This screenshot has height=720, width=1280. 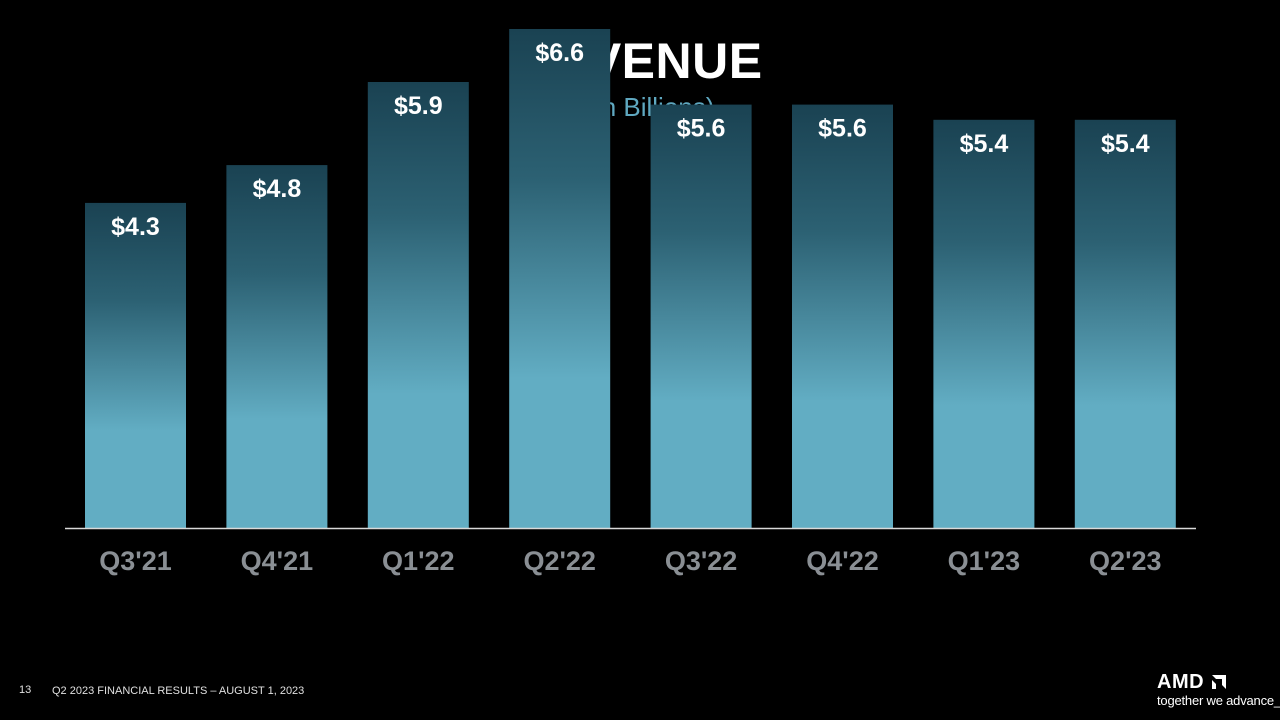 I want to click on x-tick-label: Q2'23, so click(x=1125, y=561).